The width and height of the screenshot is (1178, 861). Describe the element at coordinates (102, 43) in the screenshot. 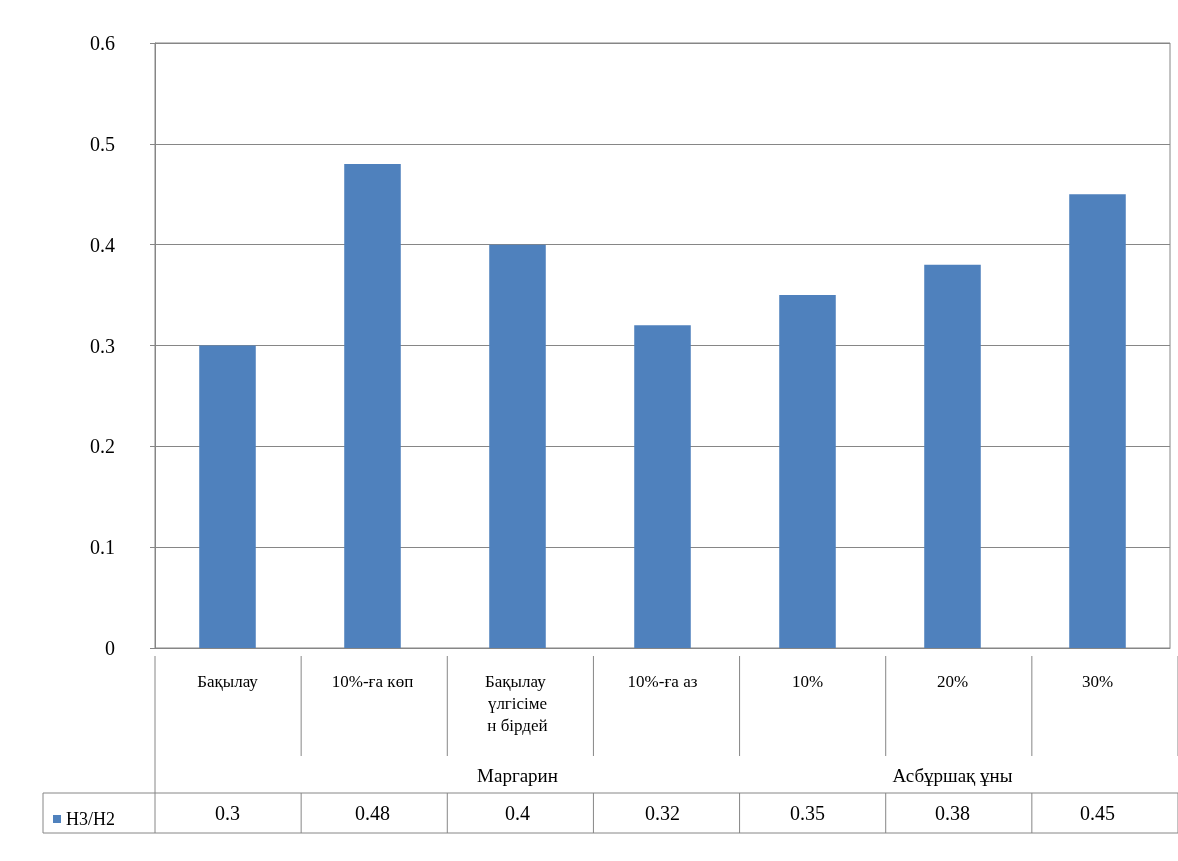

I see `y-tick-label: 0.6` at that location.